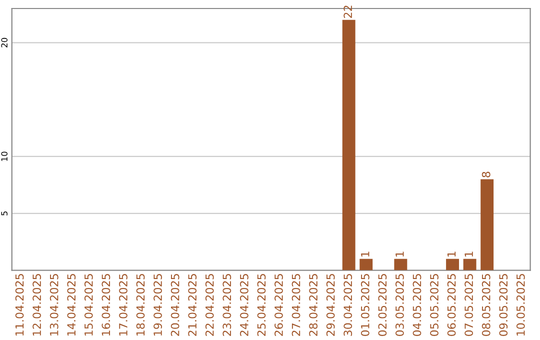 This screenshot has height=340, width=540. I want to click on x-tick-label: 12.04.2025, so click(37, 305).